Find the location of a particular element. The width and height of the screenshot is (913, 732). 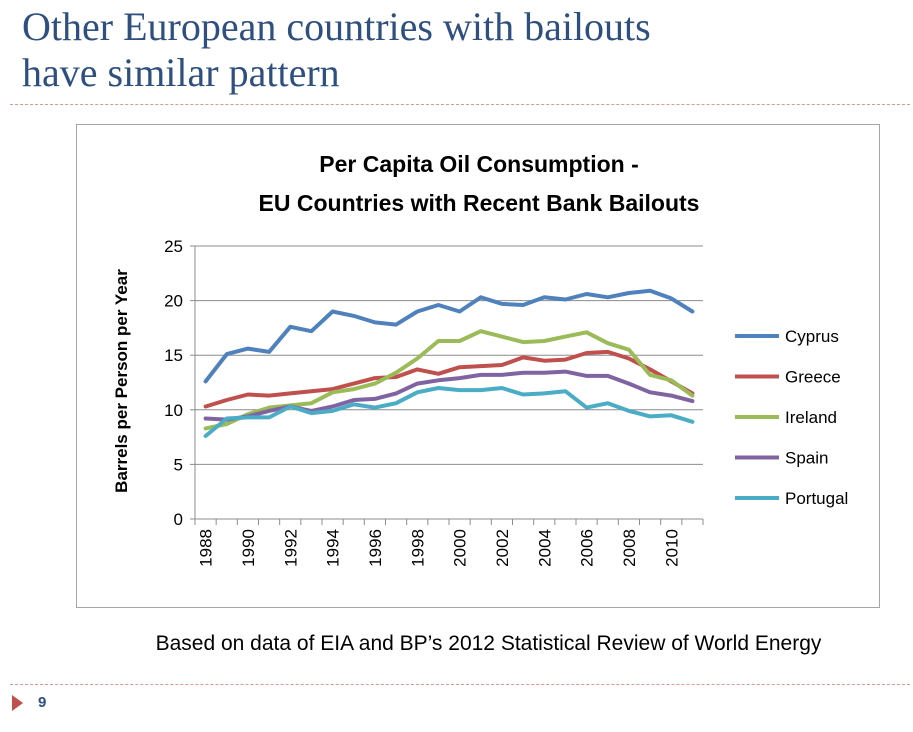

x-tick-label: 2000 is located at coordinates (460, 548).